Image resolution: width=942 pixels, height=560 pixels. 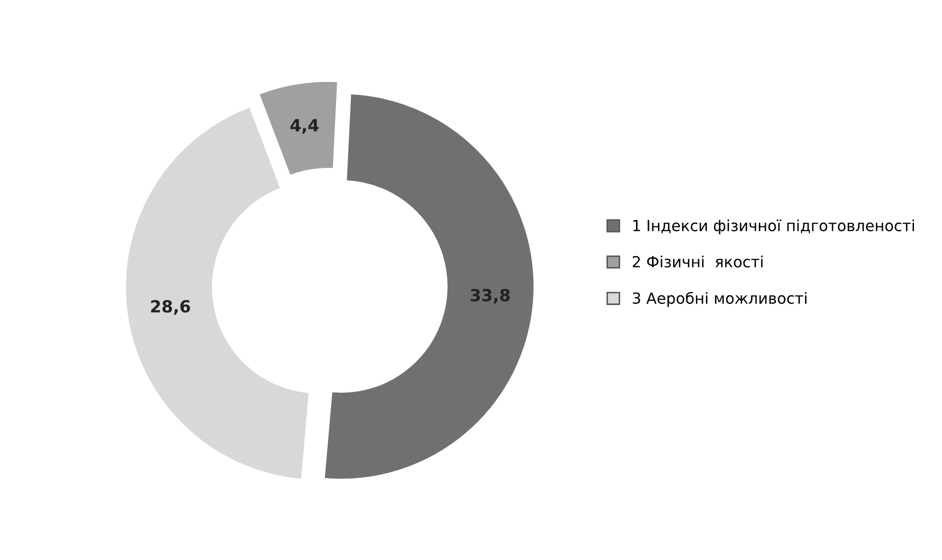 I want to click on legend-label: 3 Аеробні можливості, so click(x=719, y=299).